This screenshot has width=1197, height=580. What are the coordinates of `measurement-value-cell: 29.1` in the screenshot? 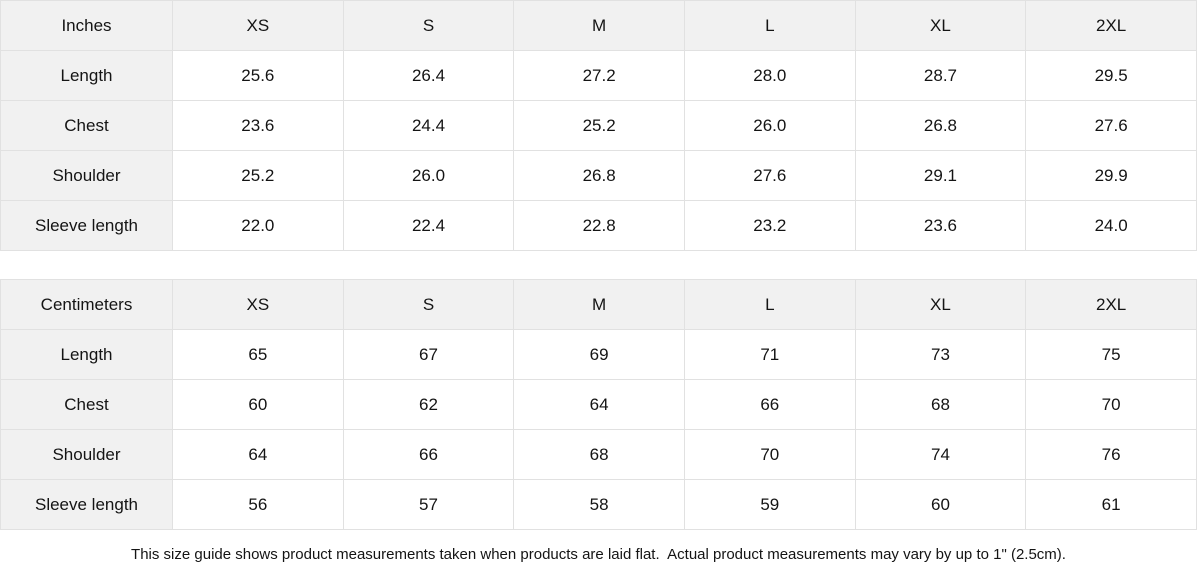 It's located at (940, 175).